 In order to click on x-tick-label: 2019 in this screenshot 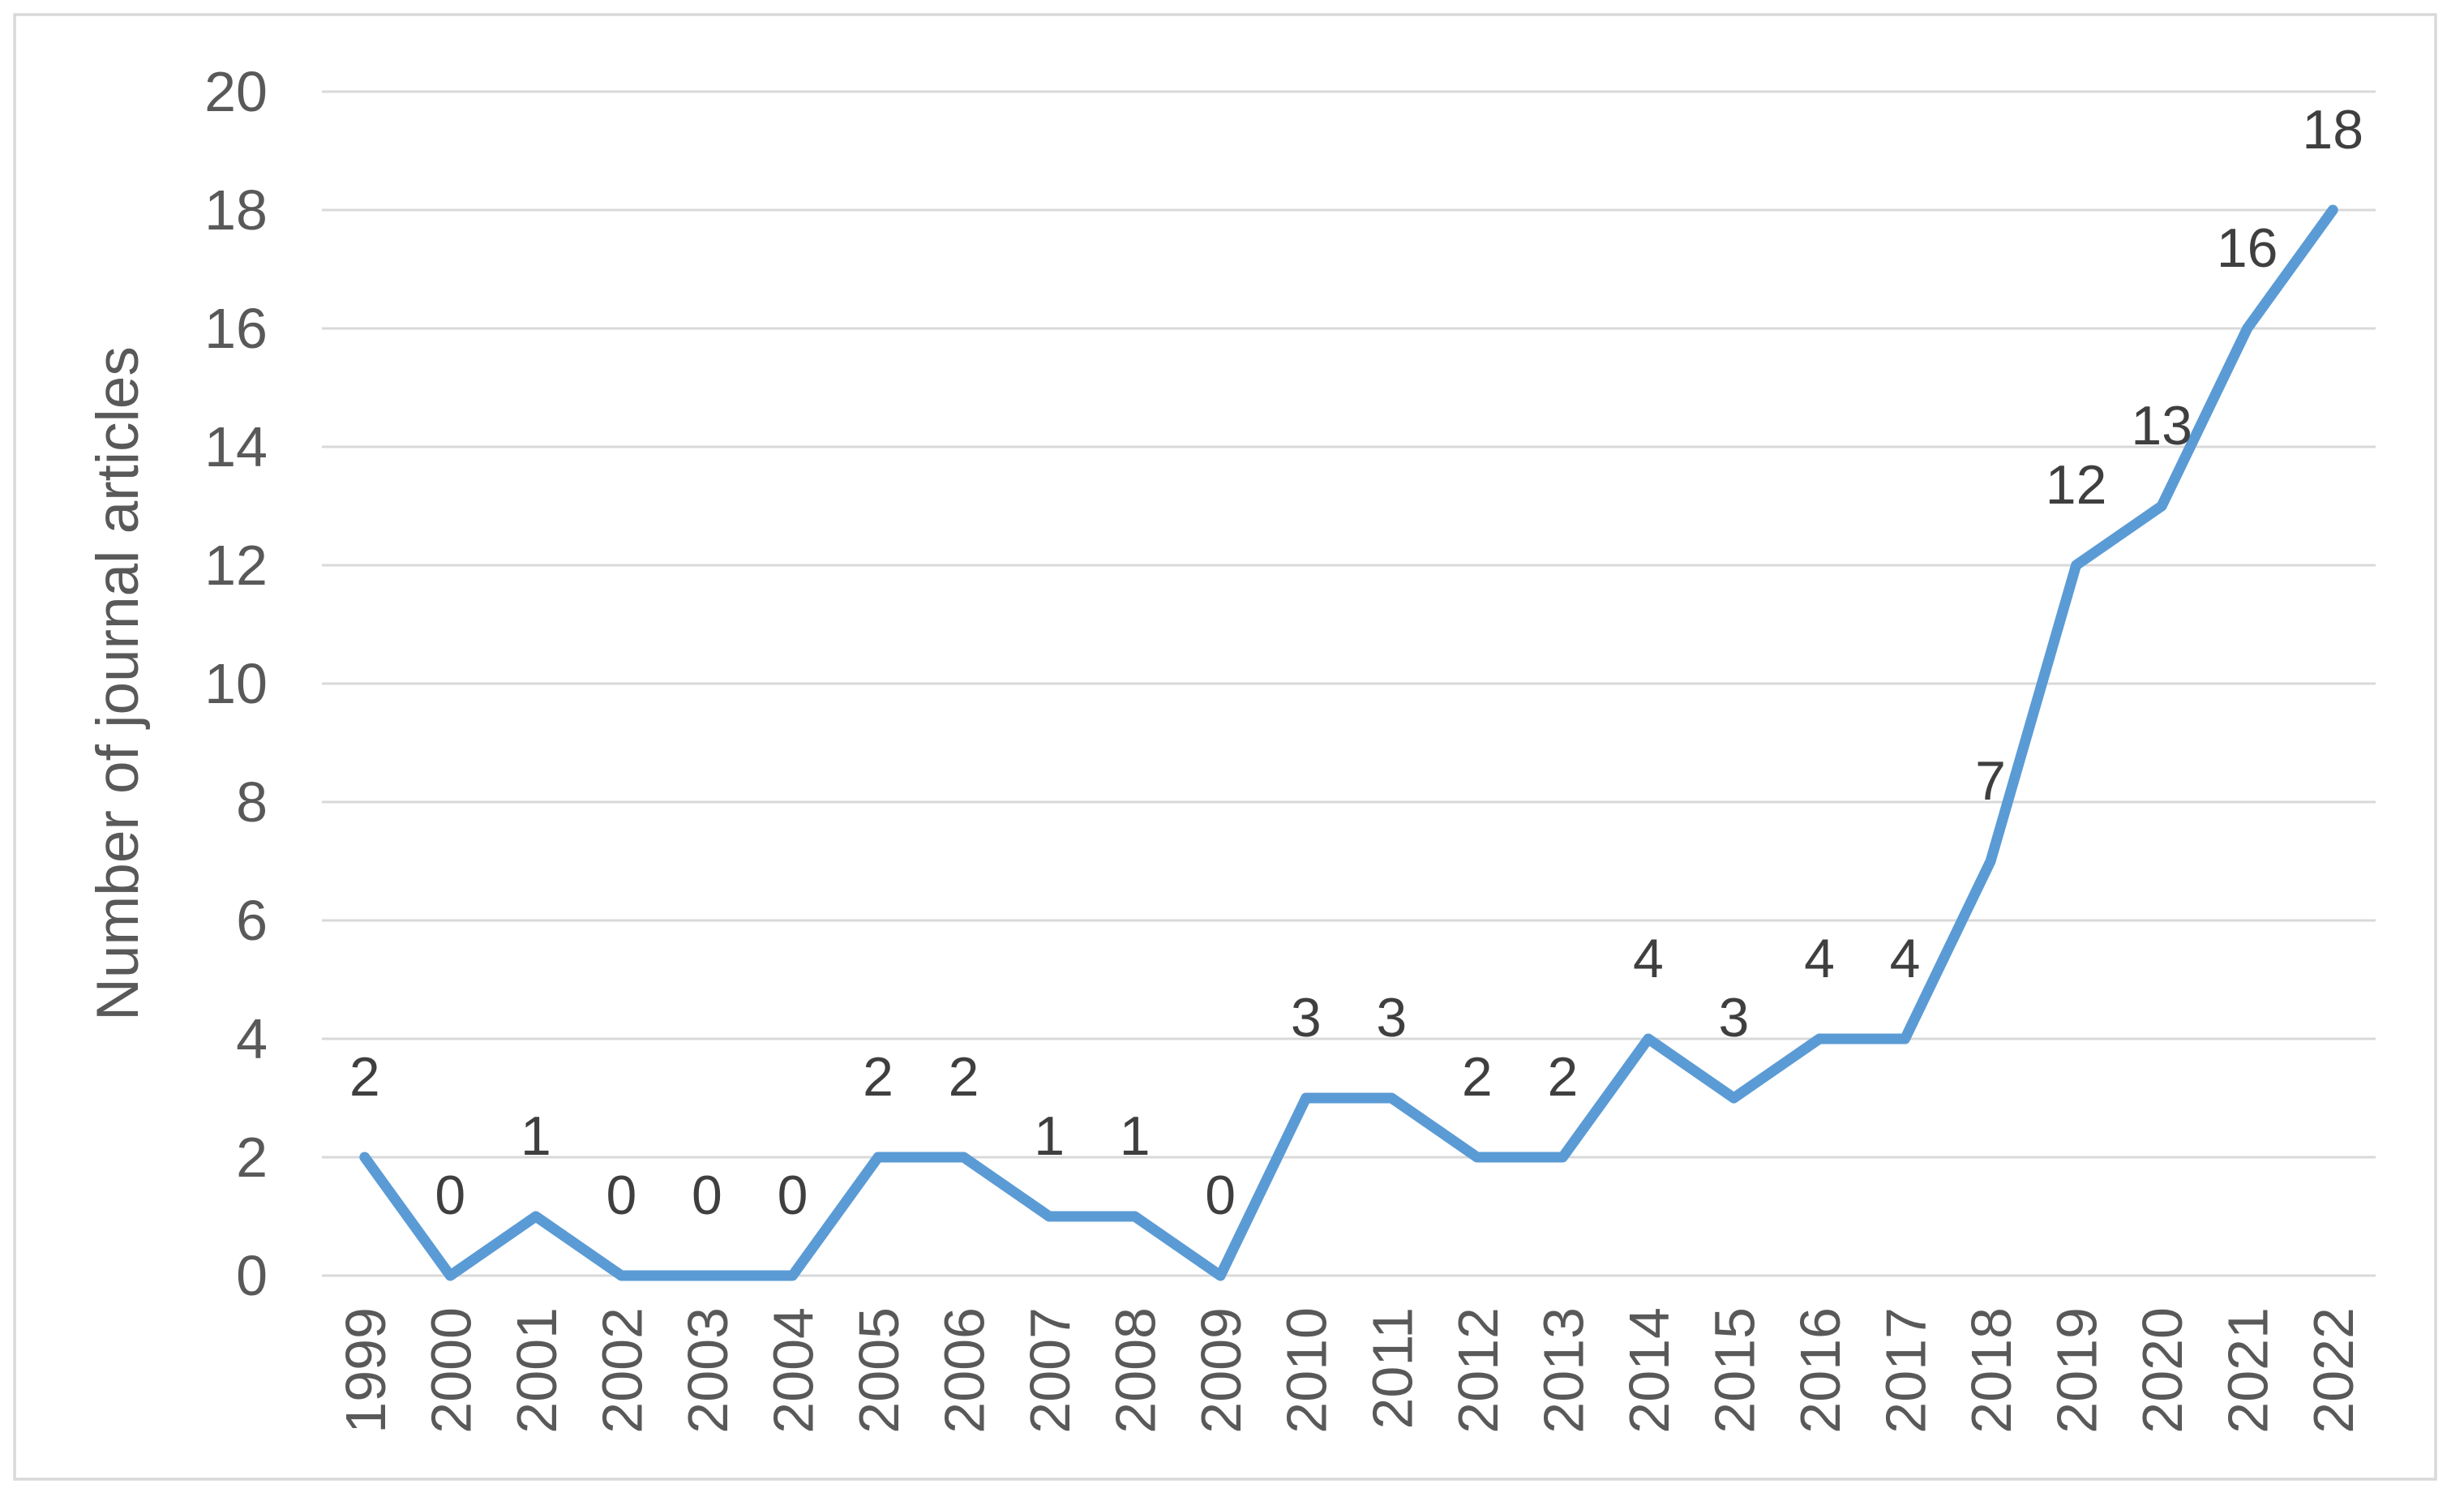, I will do `click(2077, 1371)`.